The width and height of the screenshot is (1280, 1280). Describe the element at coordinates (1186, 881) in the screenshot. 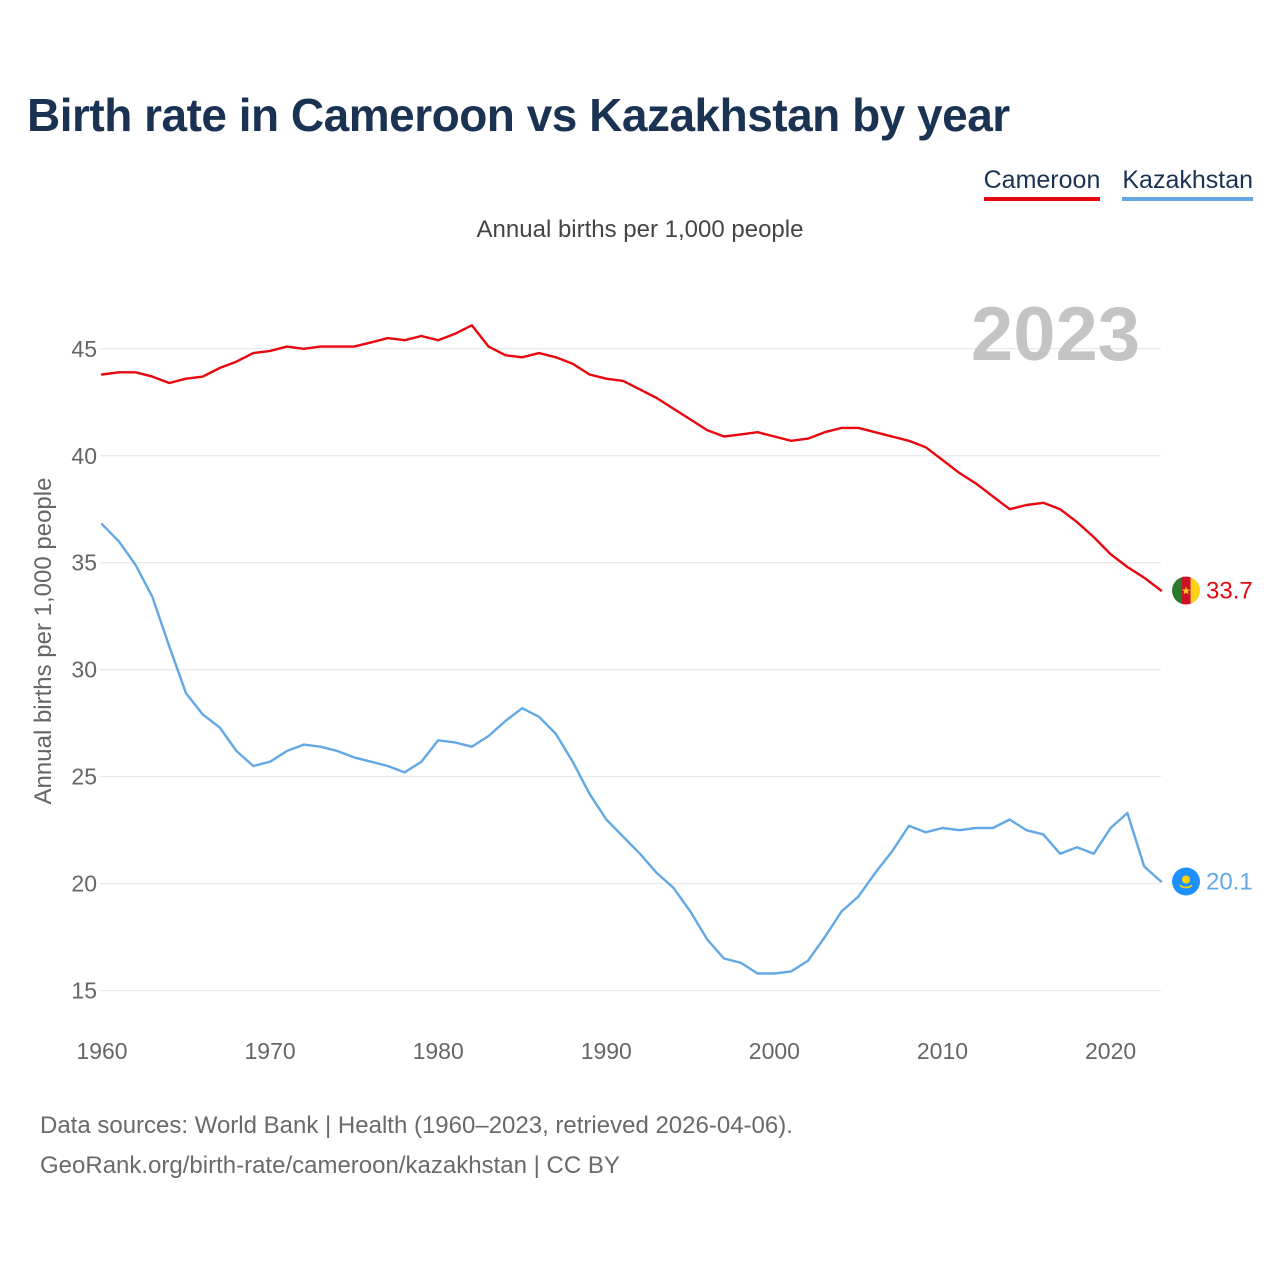

I see `flag-icon-kazakhstan` at that location.